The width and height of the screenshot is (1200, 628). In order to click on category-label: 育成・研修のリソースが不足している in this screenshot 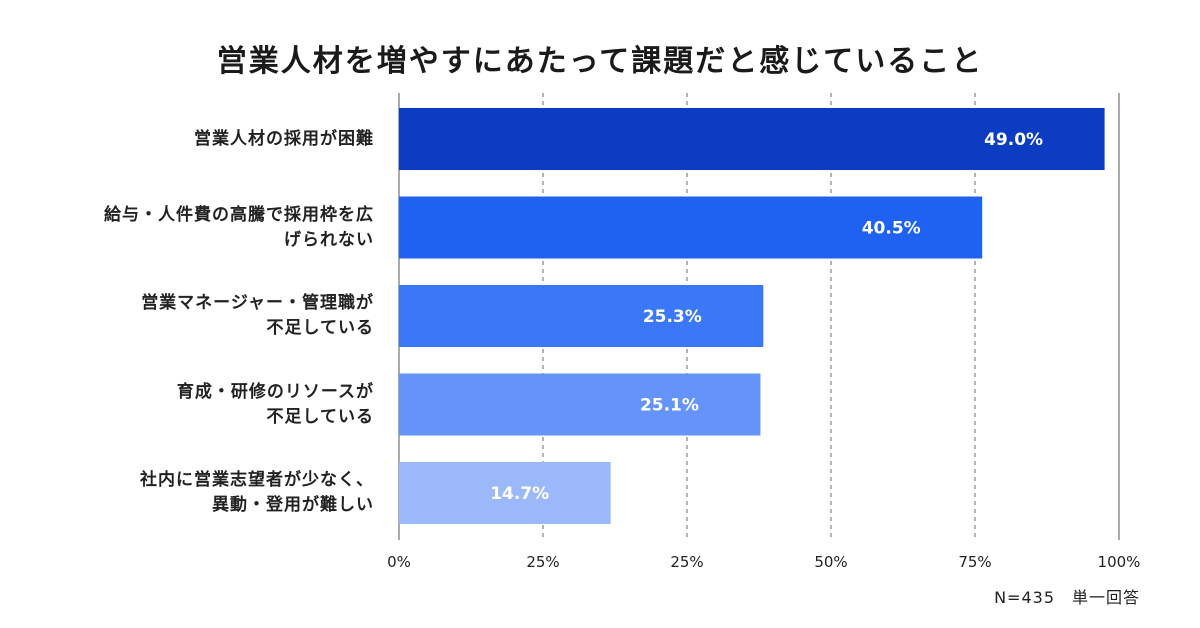, I will do `click(204, 405)`.